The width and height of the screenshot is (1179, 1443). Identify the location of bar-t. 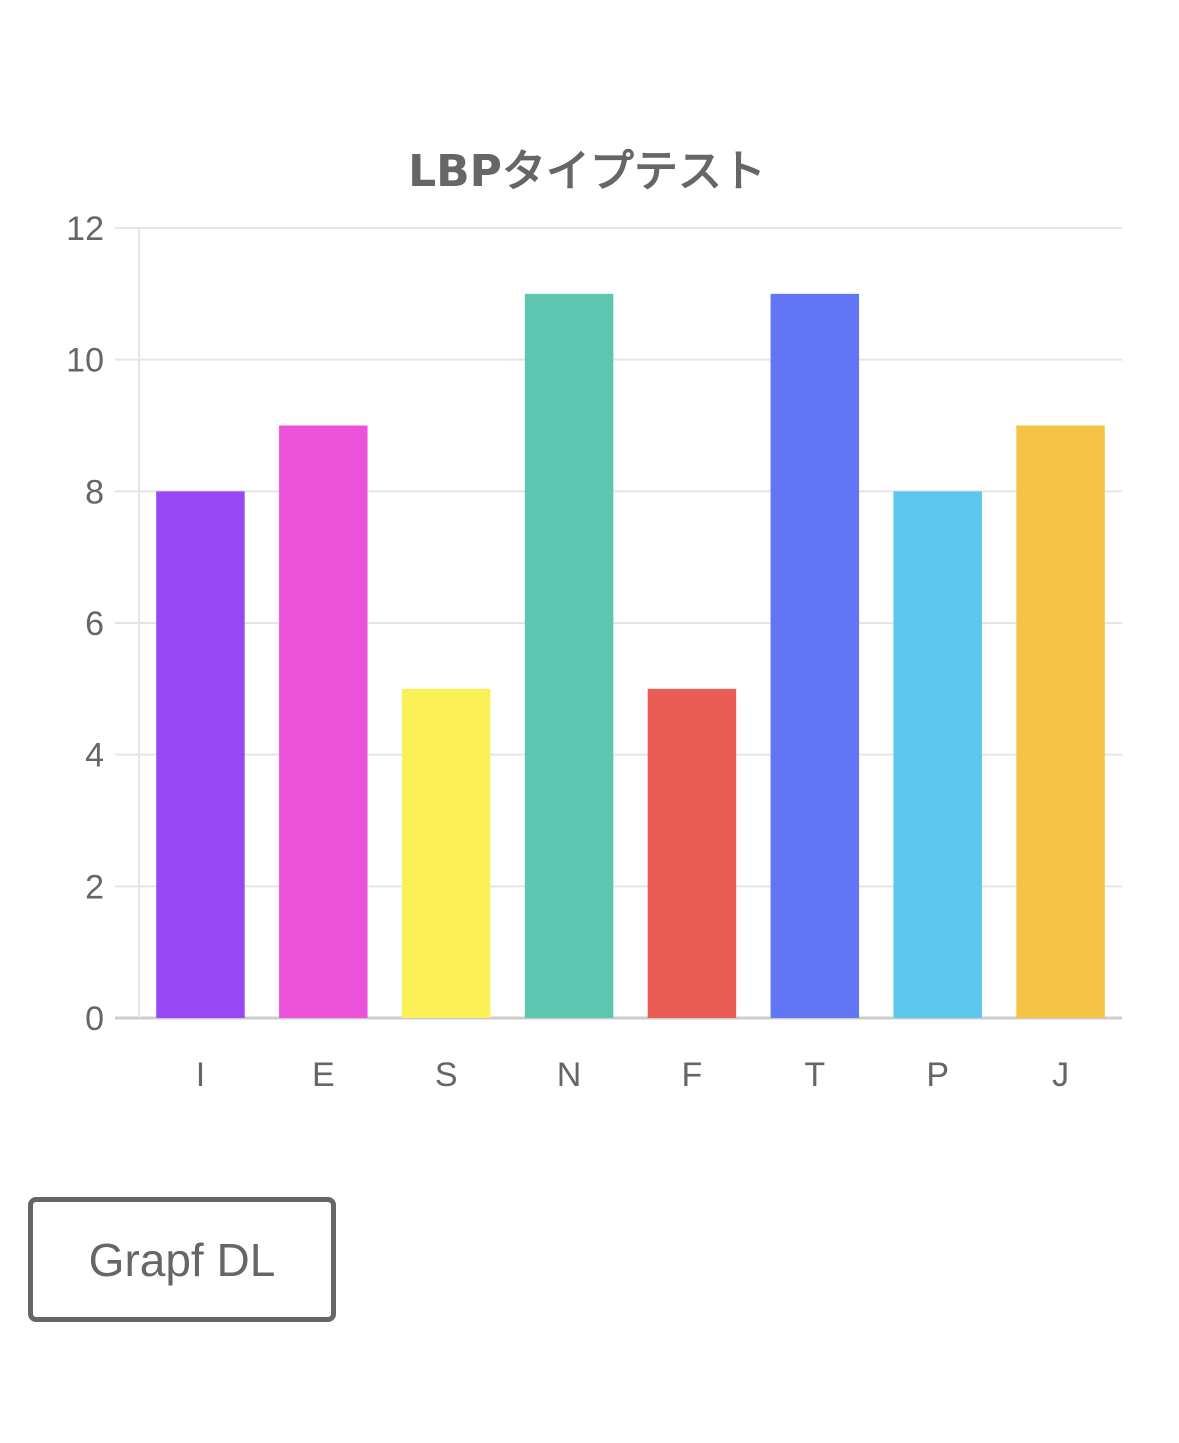
(815, 655).